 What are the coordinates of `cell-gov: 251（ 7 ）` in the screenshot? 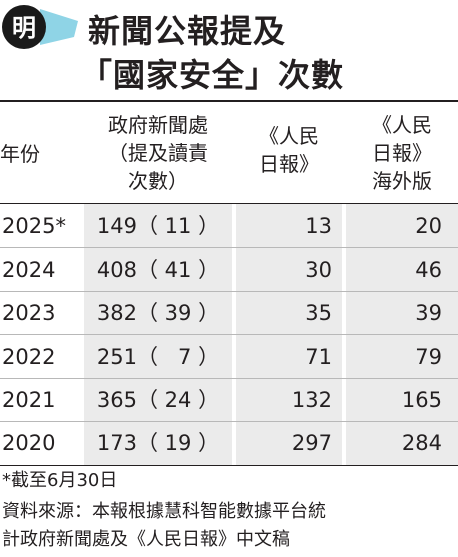 It's located at (158, 357).